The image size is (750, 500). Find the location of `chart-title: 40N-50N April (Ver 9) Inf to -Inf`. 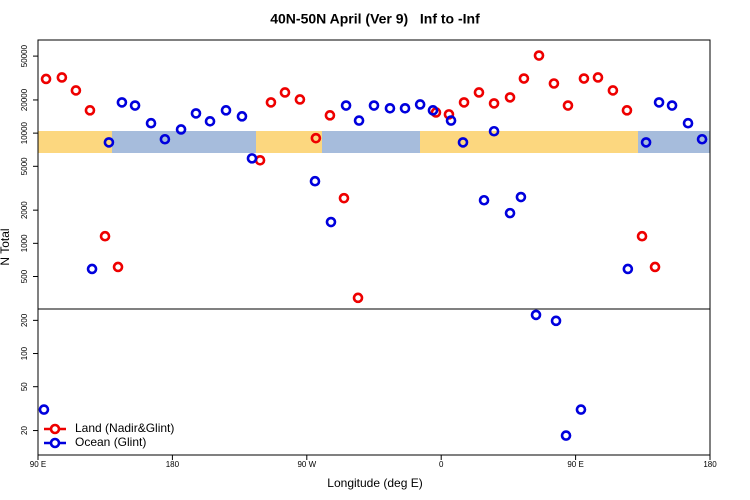

chart-title: 40N-50N April (Ver 9) Inf to -Inf is located at coordinates (375, 19).